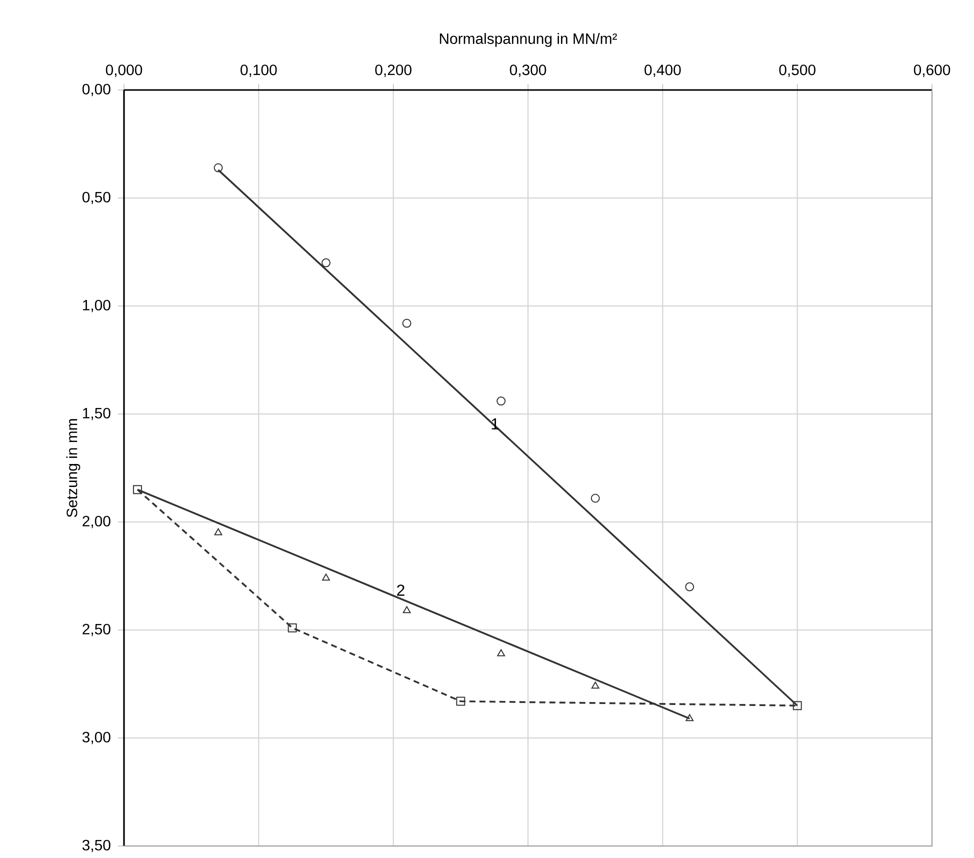 This screenshot has height=858, width=974. I want to click on y-tick-label: 3,00, so click(96, 738).